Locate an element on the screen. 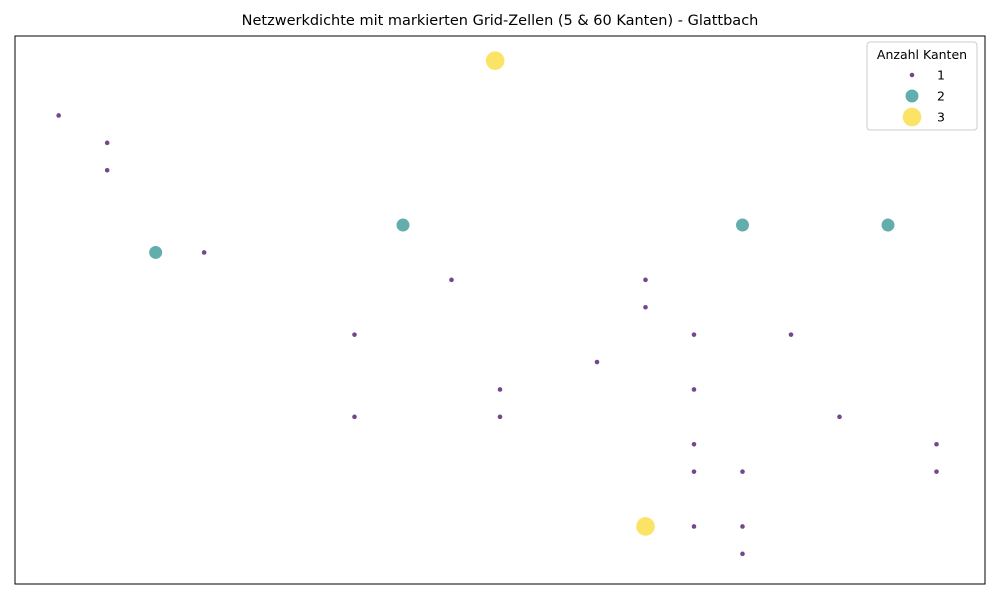  legend-label: 1 is located at coordinates (941, 75).